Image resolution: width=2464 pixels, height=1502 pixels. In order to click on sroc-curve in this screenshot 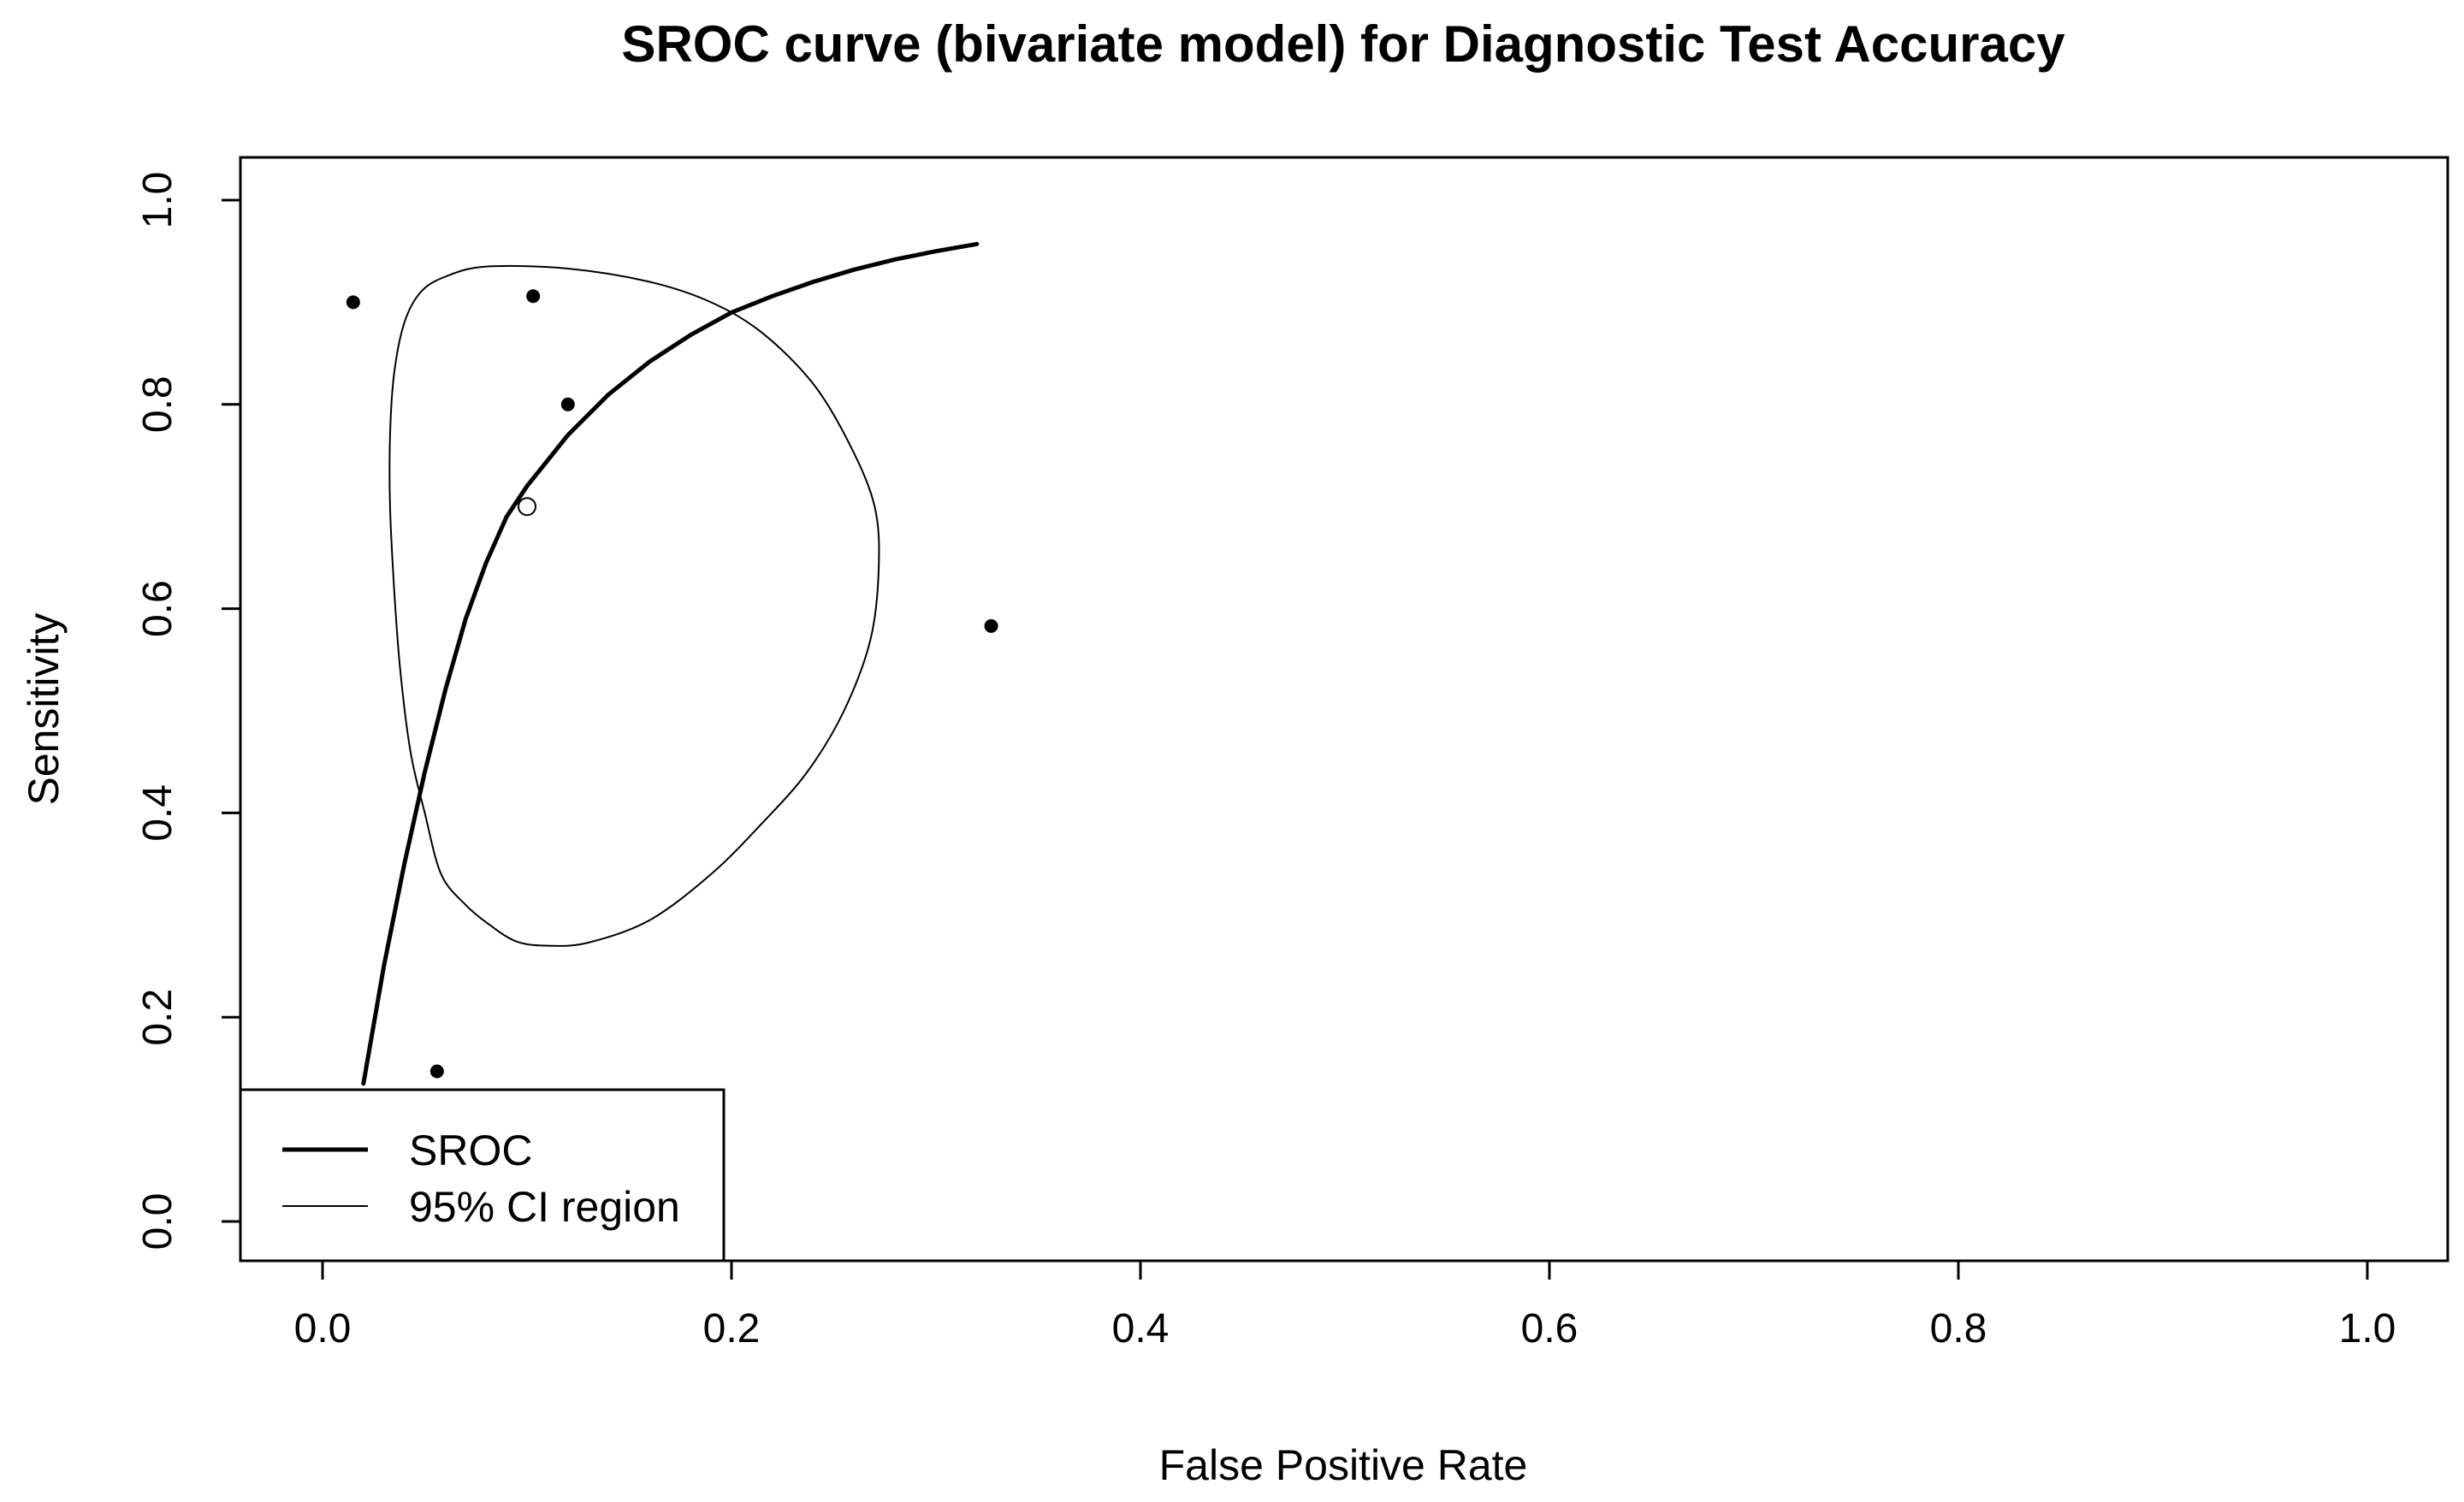, I will do `click(670, 663)`.